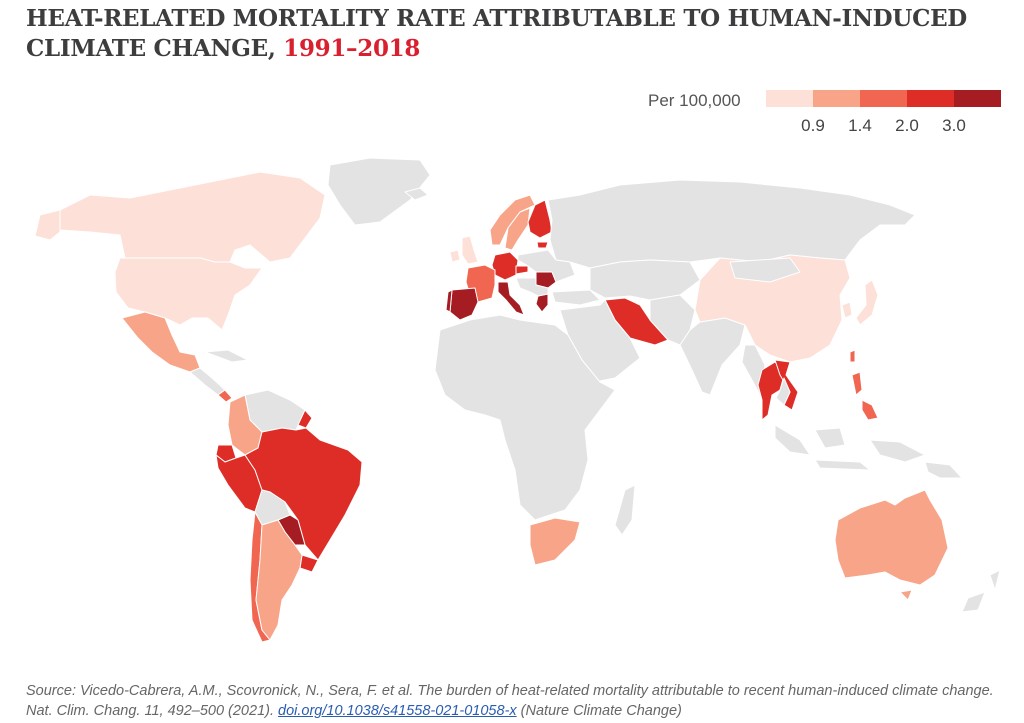 This screenshot has height=723, width=1024. Describe the element at coordinates (511, 298) in the screenshot. I see `region-italy` at that location.